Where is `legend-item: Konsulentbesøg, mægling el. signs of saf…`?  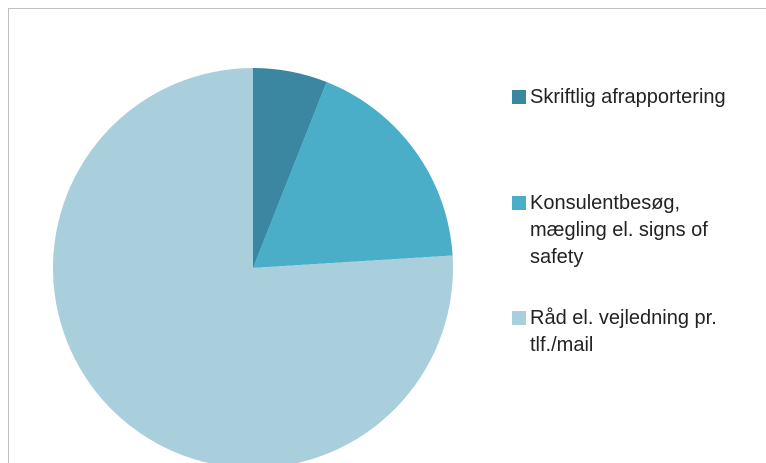 legend-item: Konsulentbesøg, mægling el. signs of saf… is located at coordinates (627, 230).